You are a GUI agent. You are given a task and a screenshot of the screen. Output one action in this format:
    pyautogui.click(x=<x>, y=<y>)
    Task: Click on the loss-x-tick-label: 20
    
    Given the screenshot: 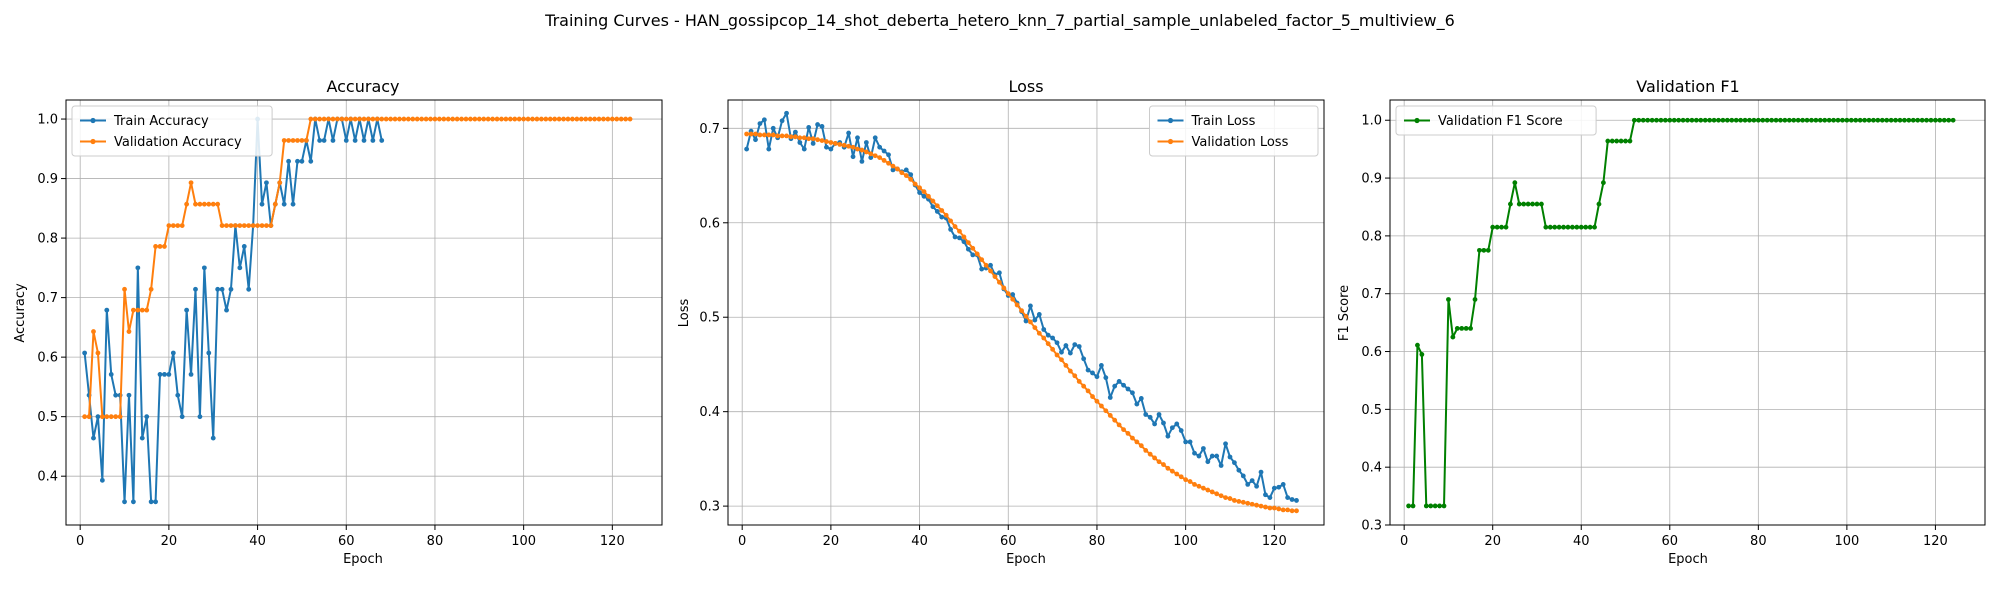 What is the action you would take?
    pyautogui.click(x=831, y=541)
    